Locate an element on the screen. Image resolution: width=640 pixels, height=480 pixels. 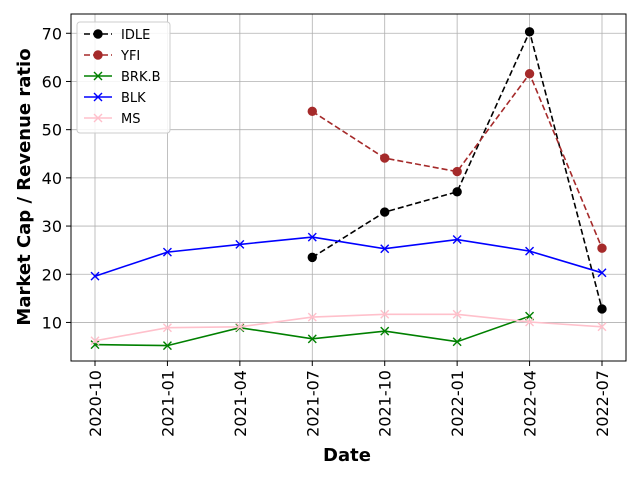
legend-item-ms: MS is located at coordinates (112, 119).